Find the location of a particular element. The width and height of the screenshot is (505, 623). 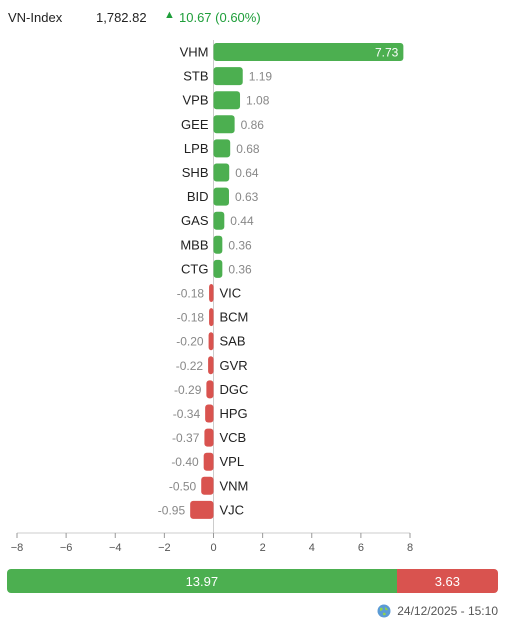

negative-total-label: 3.63 is located at coordinates (447, 581).